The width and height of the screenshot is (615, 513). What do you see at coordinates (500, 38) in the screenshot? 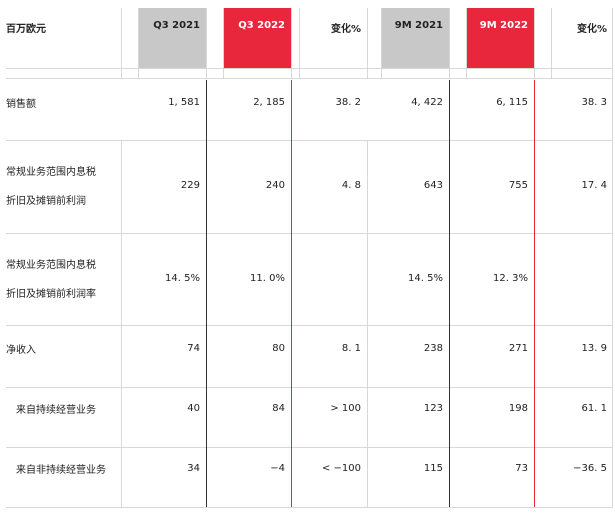
I see `header-9m-2022: 9M 2022` at bounding box center [500, 38].